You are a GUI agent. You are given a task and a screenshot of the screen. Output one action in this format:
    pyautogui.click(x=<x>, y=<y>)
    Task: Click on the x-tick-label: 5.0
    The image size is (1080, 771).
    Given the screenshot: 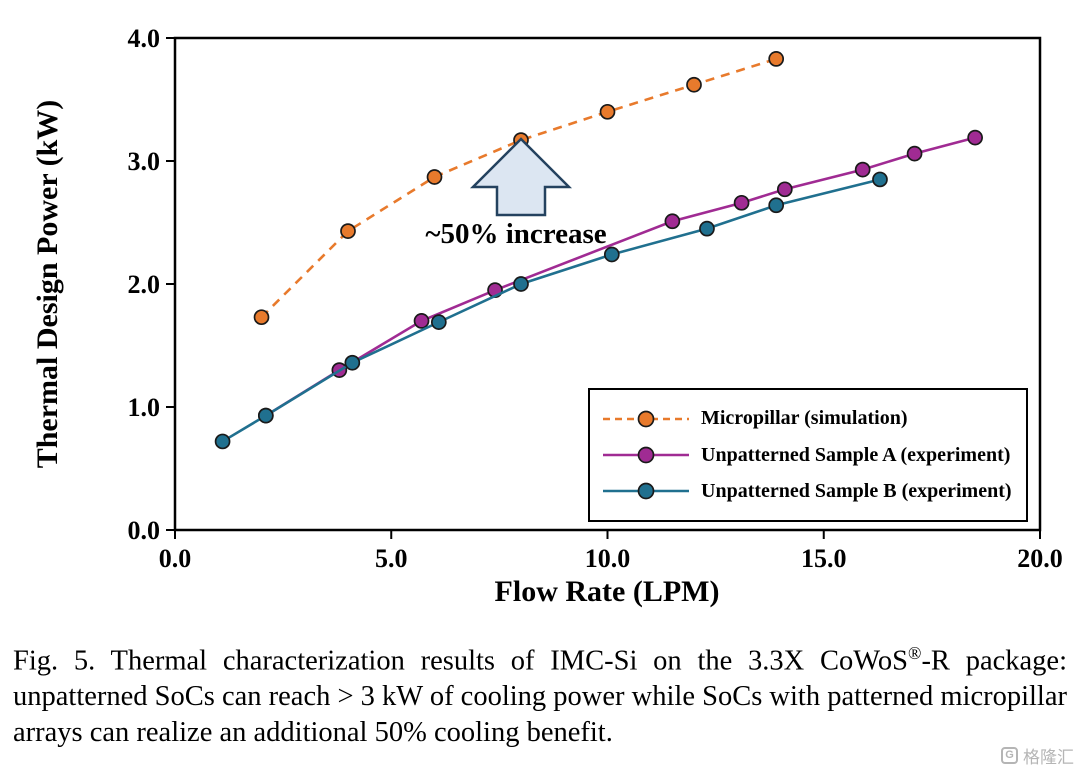 What is the action you would take?
    pyautogui.click(x=391, y=558)
    